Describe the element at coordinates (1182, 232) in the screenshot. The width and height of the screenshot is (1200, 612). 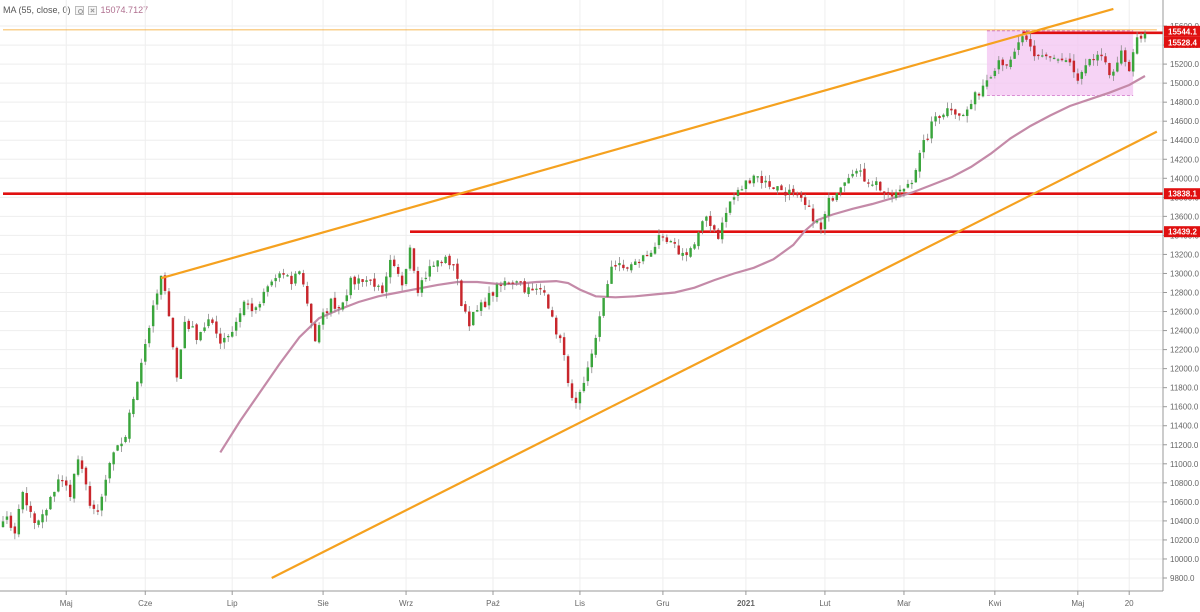
I see `price-label: 13439.2` at that location.